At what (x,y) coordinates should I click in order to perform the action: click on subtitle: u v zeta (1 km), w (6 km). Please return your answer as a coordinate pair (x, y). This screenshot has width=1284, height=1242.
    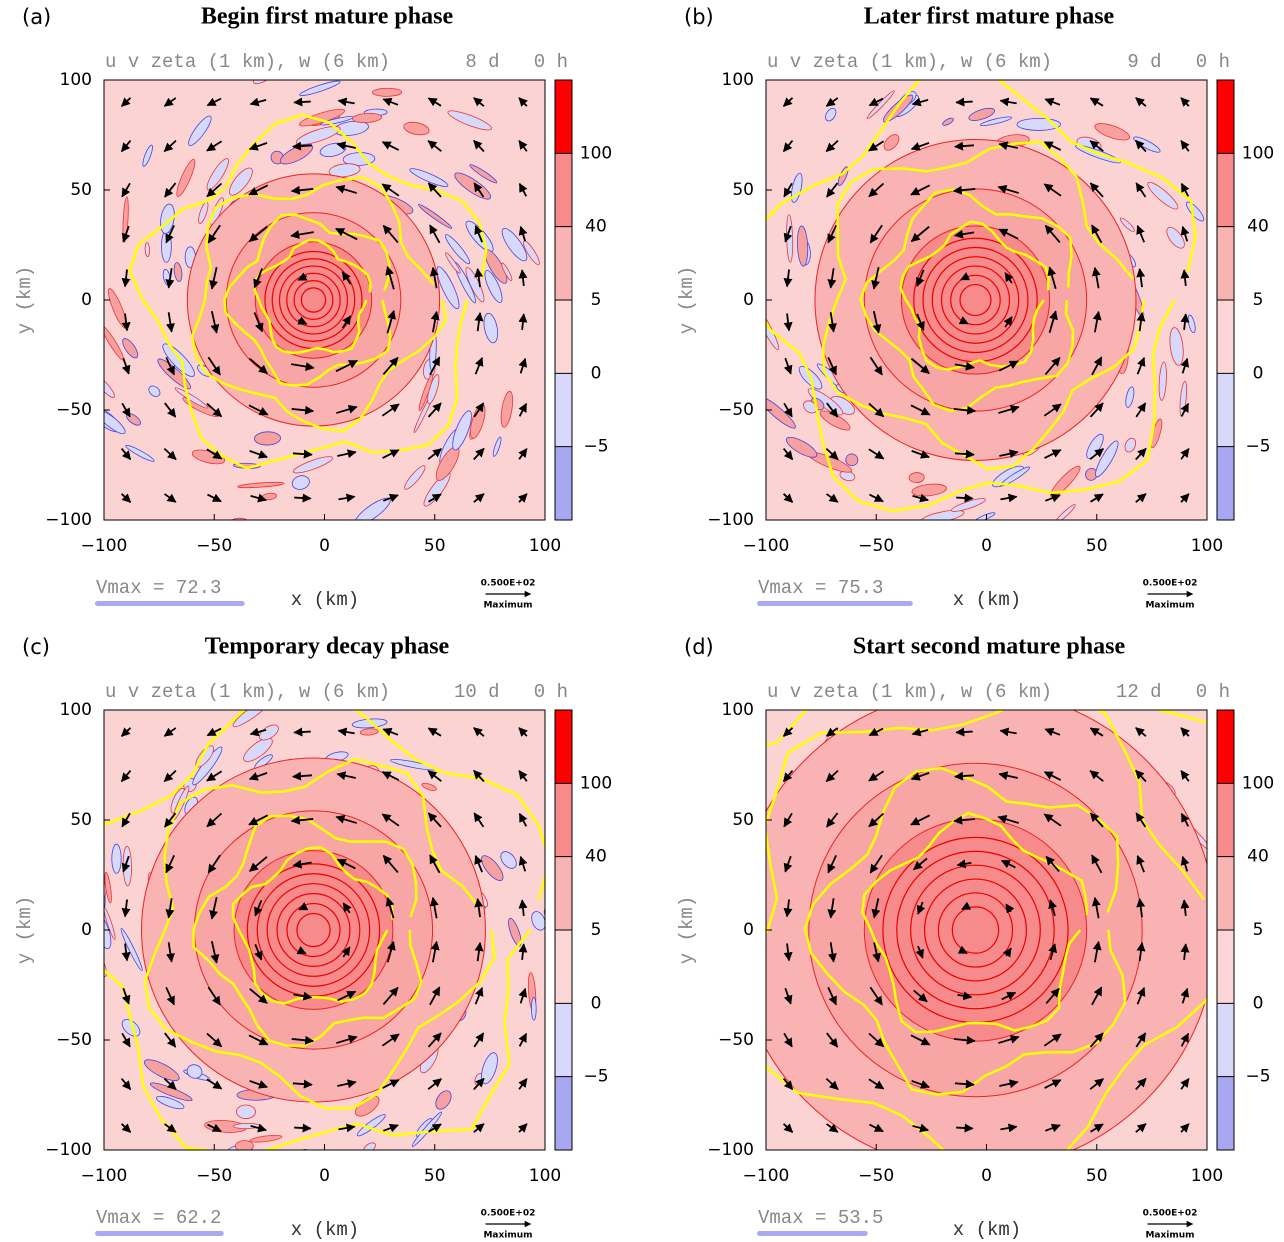
    Looking at the image, I should click on (247, 62).